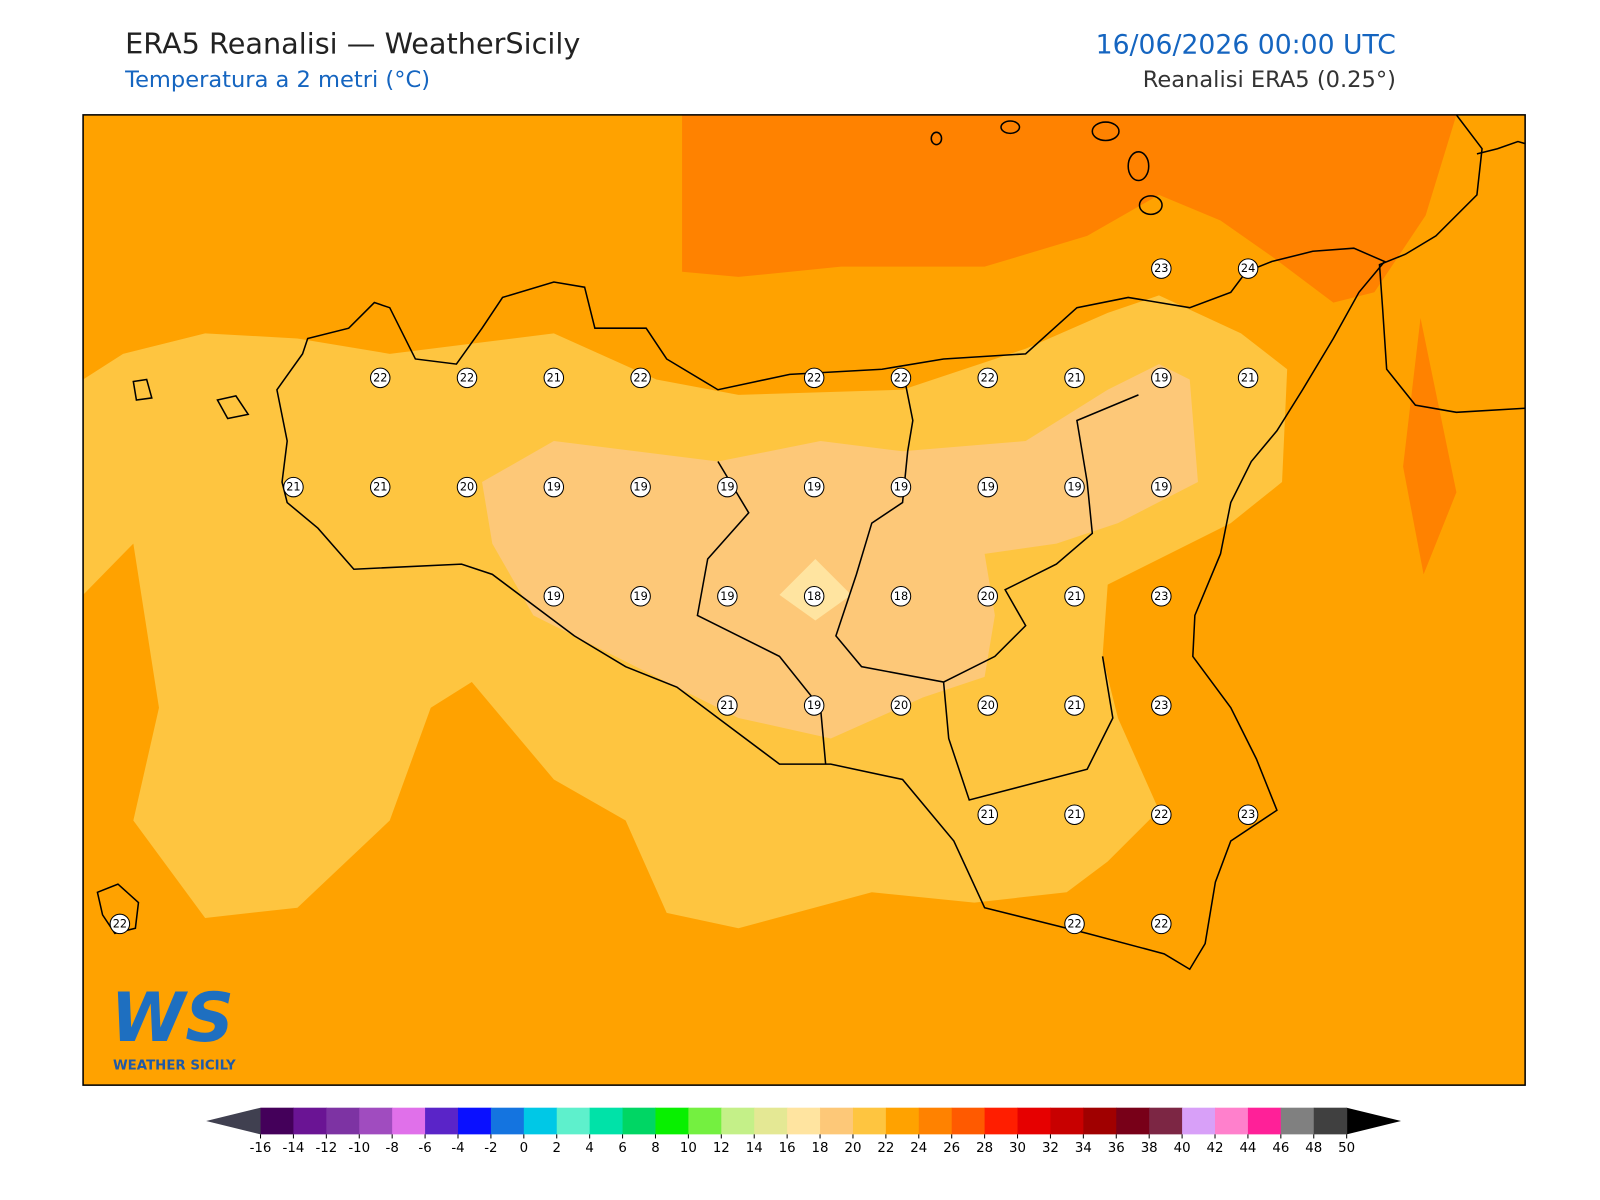 The image size is (1600, 1200). I want to click on colorbar-tick-label: 22, so click(885, 1148).